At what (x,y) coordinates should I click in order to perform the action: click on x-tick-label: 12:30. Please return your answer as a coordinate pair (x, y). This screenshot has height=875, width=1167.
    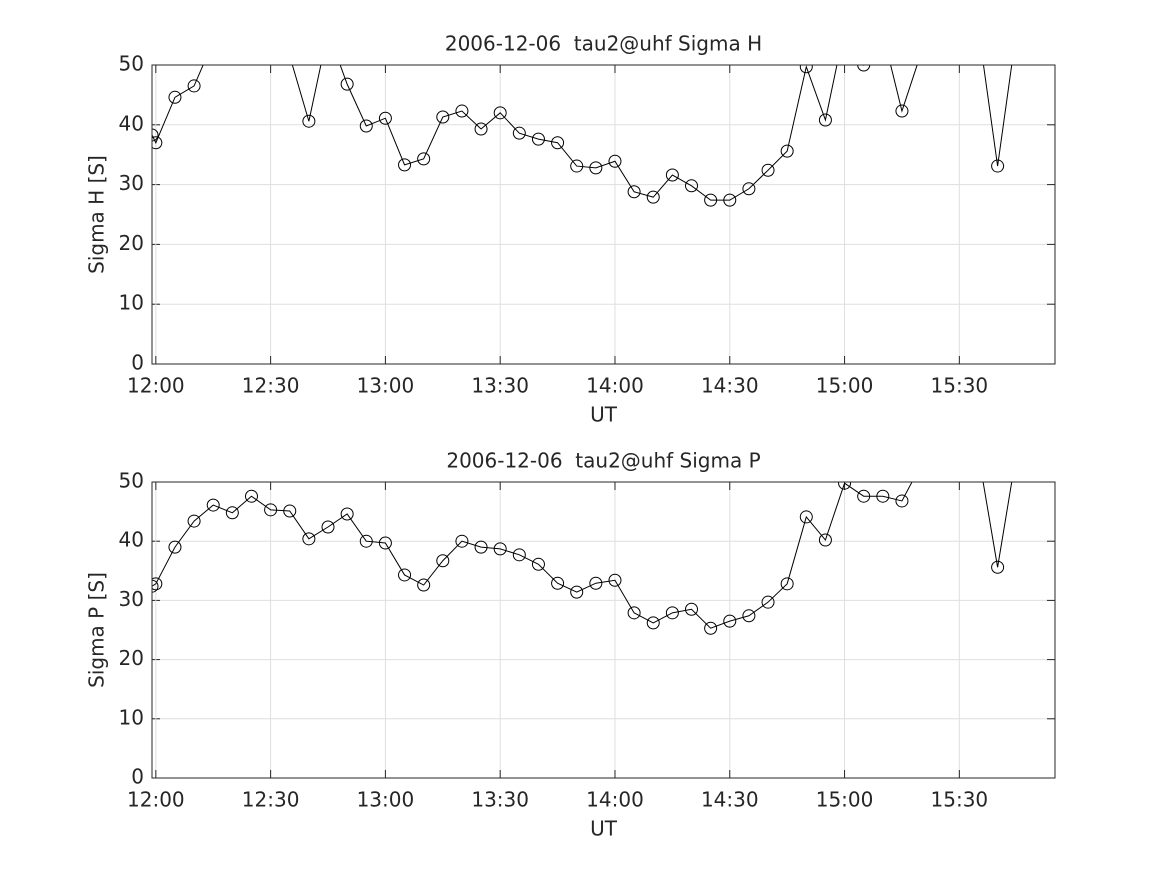
    Looking at the image, I should click on (271, 386).